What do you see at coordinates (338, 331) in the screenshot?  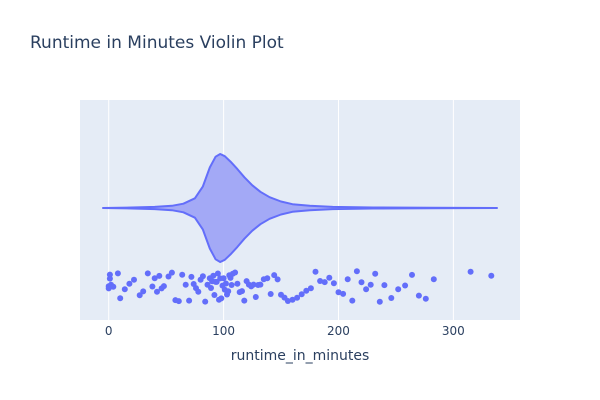 I see `x-tick-label: 200` at bounding box center [338, 331].